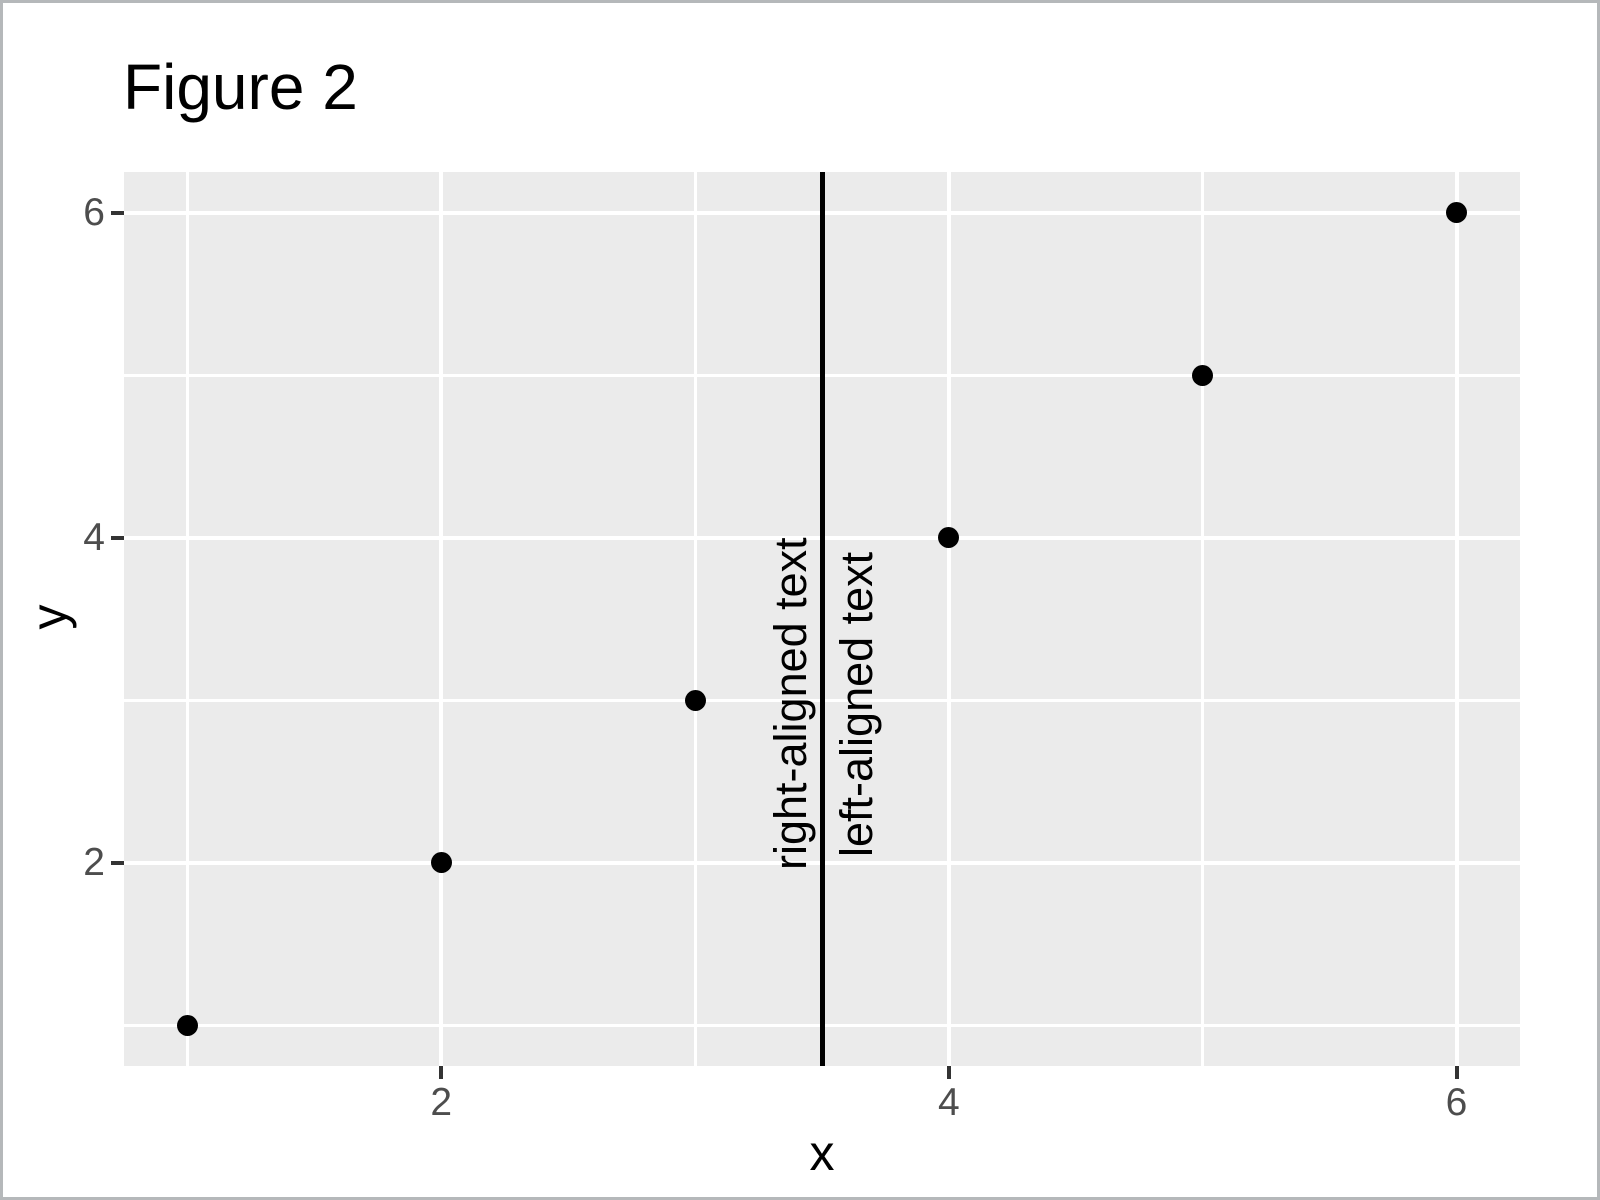 The height and width of the screenshot is (1200, 1600). What do you see at coordinates (441, 1102) in the screenshot?
I see `x-axis-tick-label: 2` at bounding box center [441, 1102].